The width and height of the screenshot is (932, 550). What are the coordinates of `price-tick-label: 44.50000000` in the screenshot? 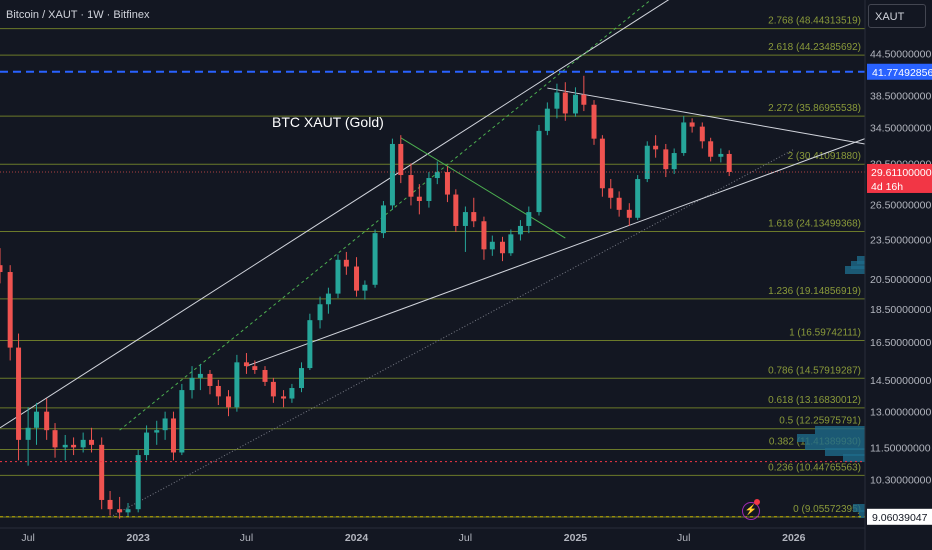 It's located at (900, 54).